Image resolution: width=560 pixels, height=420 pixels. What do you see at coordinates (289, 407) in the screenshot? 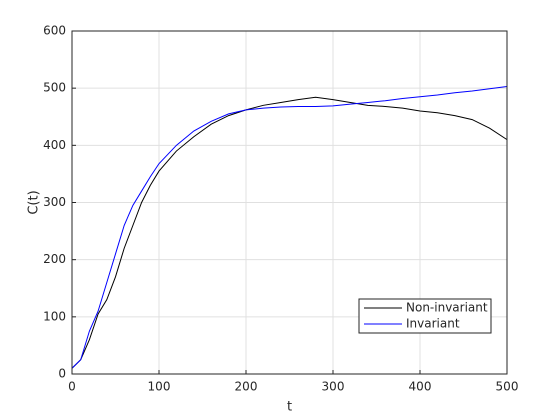
I see `x-axis-label: t` at bounding box center [289, 407].